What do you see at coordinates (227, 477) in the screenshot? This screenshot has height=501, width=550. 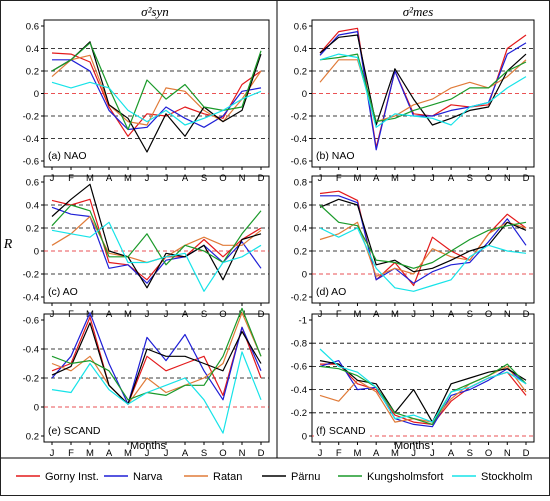 I see `legend-label: Ratan` at bounding box center [227, 477].